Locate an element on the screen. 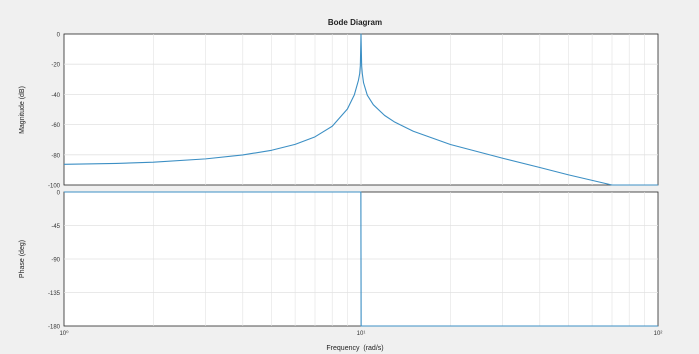 This screenshot has height=354, width=699. phase-x-ticks: 10⁰ 10¹ 10² is located at coordinates (360, 333).